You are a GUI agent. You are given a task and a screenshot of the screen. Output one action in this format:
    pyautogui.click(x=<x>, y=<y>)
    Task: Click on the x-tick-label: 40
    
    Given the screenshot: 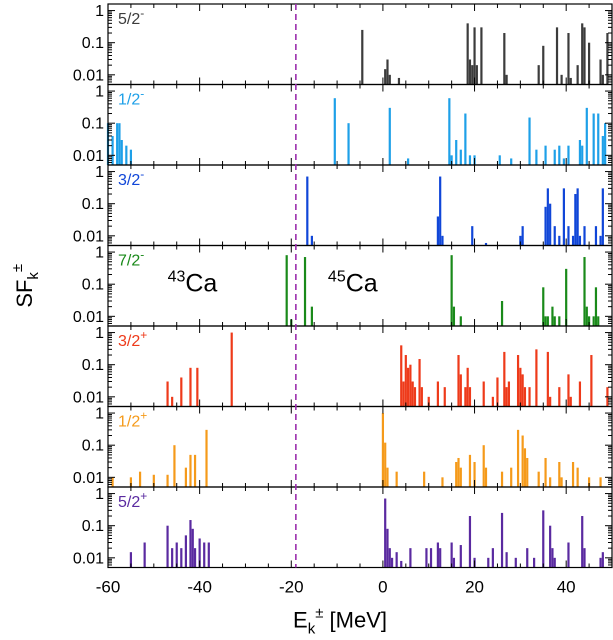 What is the action you would take?
    pyautogui.click(x=566, y=587)
    